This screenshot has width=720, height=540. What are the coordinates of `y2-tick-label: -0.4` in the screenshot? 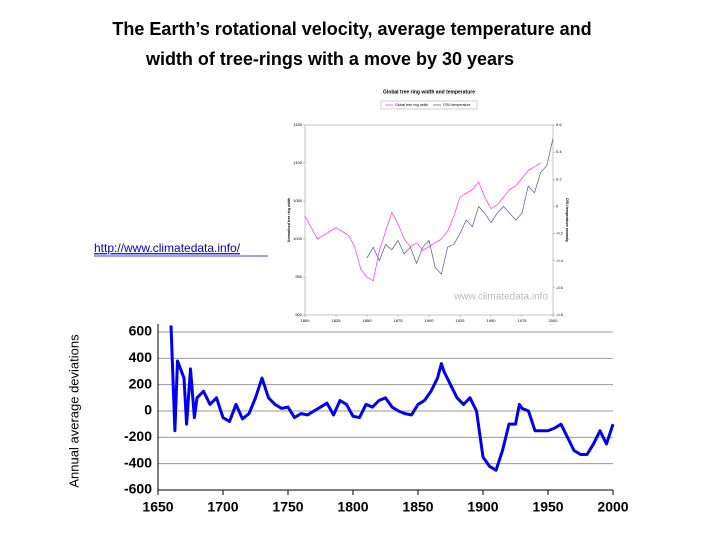 It's located at (560, 260).